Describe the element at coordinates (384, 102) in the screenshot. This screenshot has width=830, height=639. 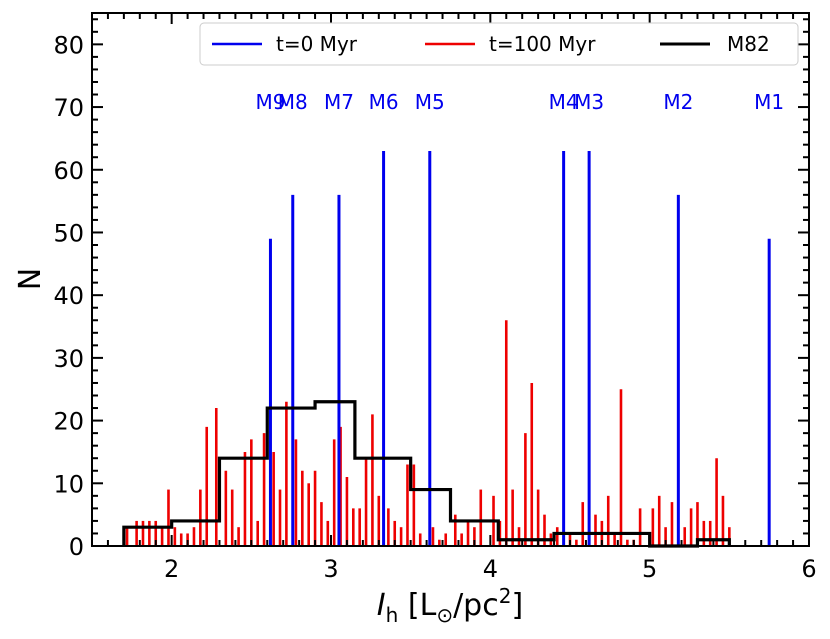
I see `model-label: M6` at that location.